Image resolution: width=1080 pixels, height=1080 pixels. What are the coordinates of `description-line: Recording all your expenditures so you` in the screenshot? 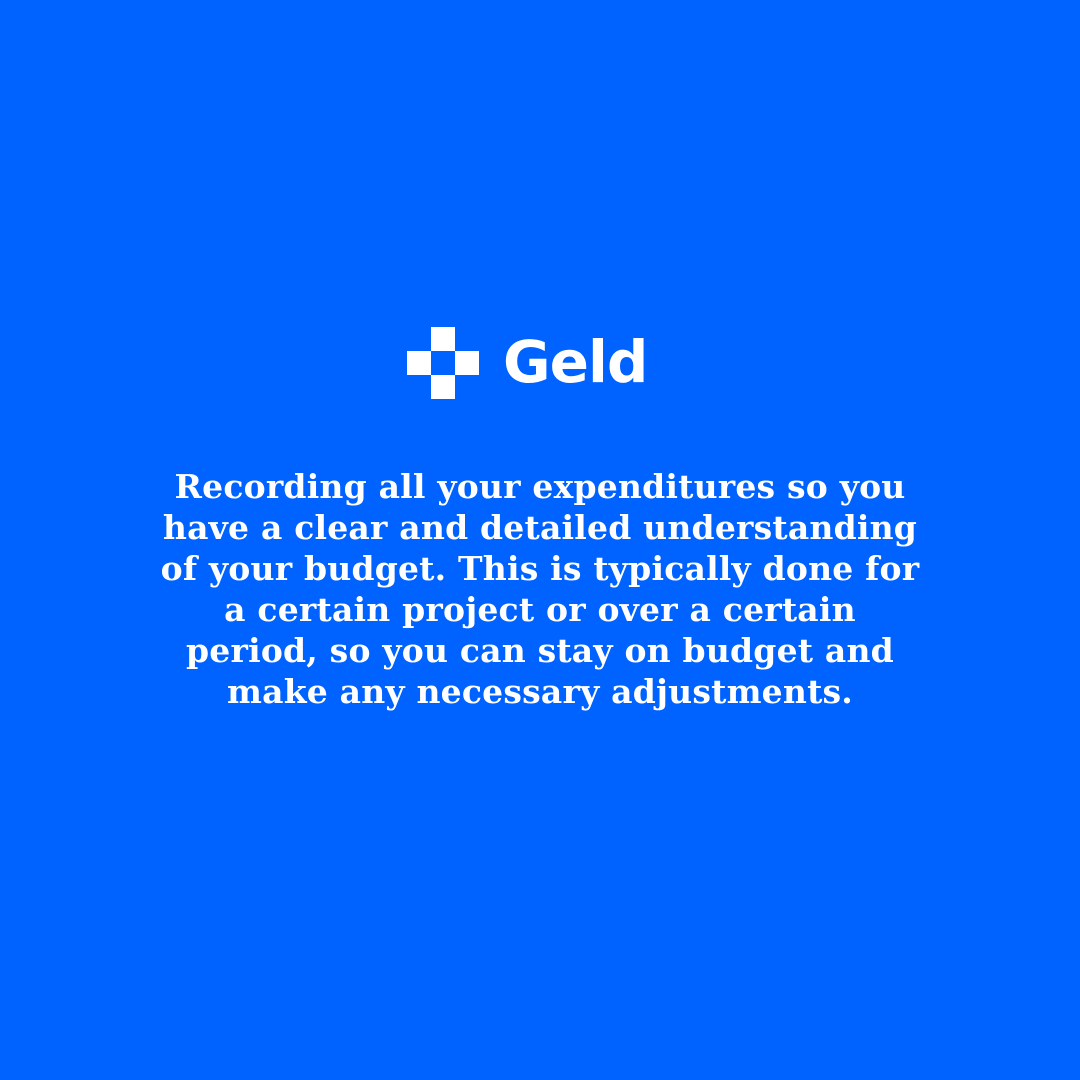 It's located at (540, 486).